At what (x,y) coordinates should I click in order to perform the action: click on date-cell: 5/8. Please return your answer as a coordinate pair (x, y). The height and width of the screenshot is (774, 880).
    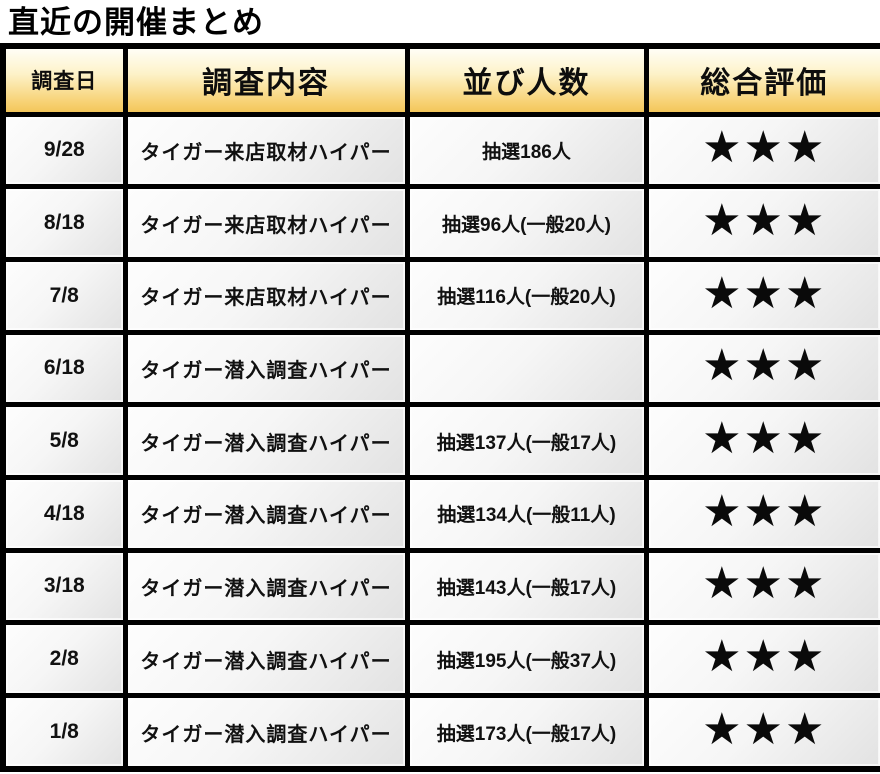
    Looking at the image, I should click on (64, 441).